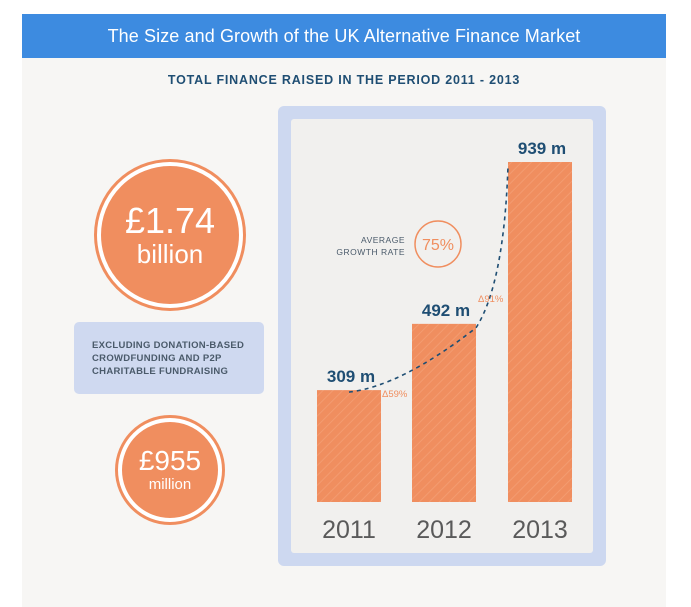 This screenshot has height=607, width=691. Describe the element at coordinates (157, 358) in the screenshot. I see `note-line: CROWDFUNDING AND P2P` at that location.